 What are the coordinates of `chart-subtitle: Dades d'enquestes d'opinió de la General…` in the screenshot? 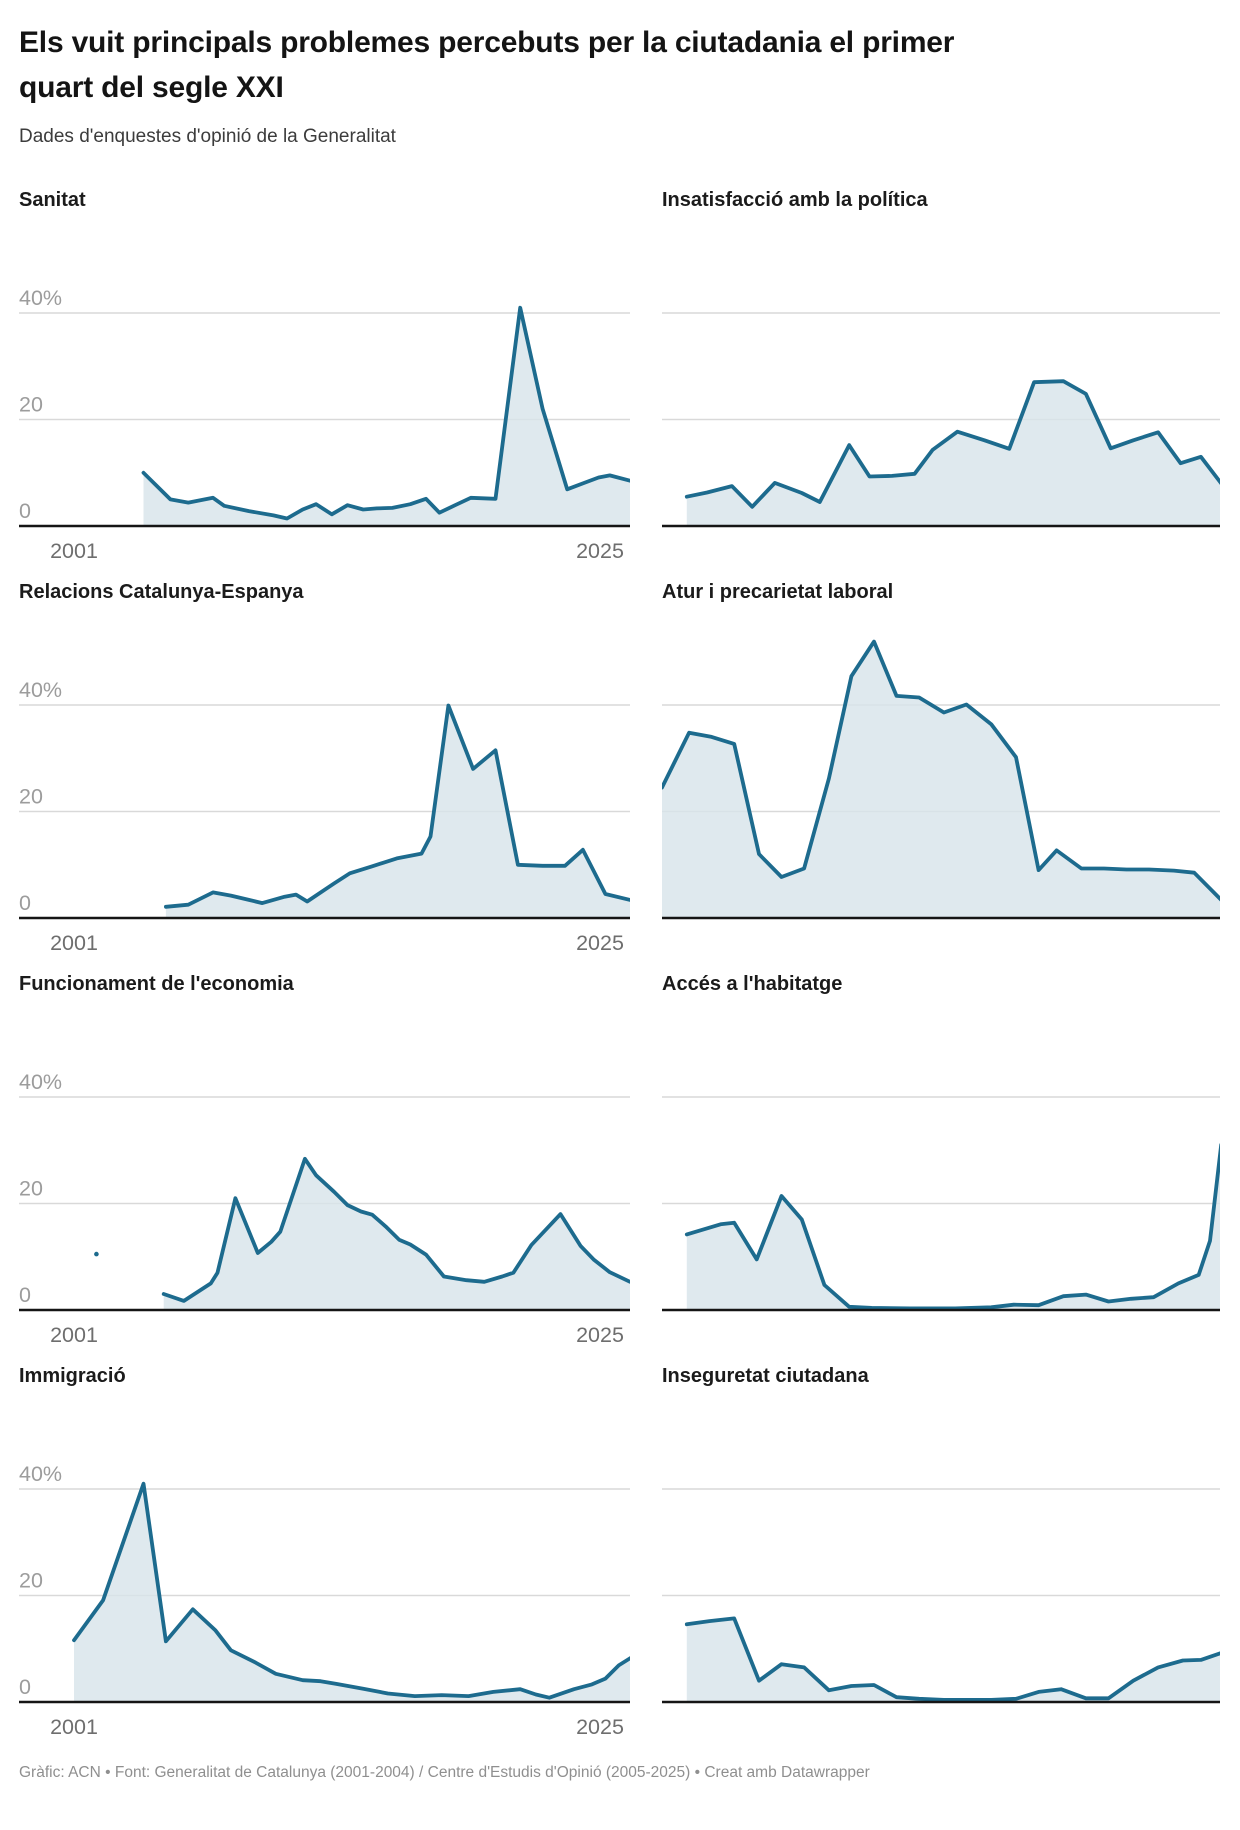 It's located at (207, 136).